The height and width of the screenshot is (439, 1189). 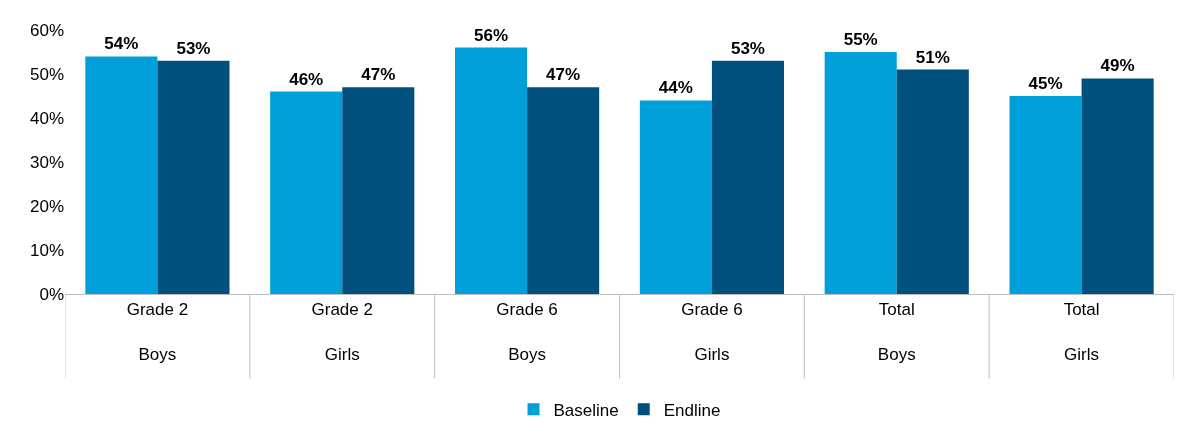 What do you see at coordinates (342, 332) in the screenshot?
I see `category-label: Grade 2 Girls` at bounding box center [342, 332].